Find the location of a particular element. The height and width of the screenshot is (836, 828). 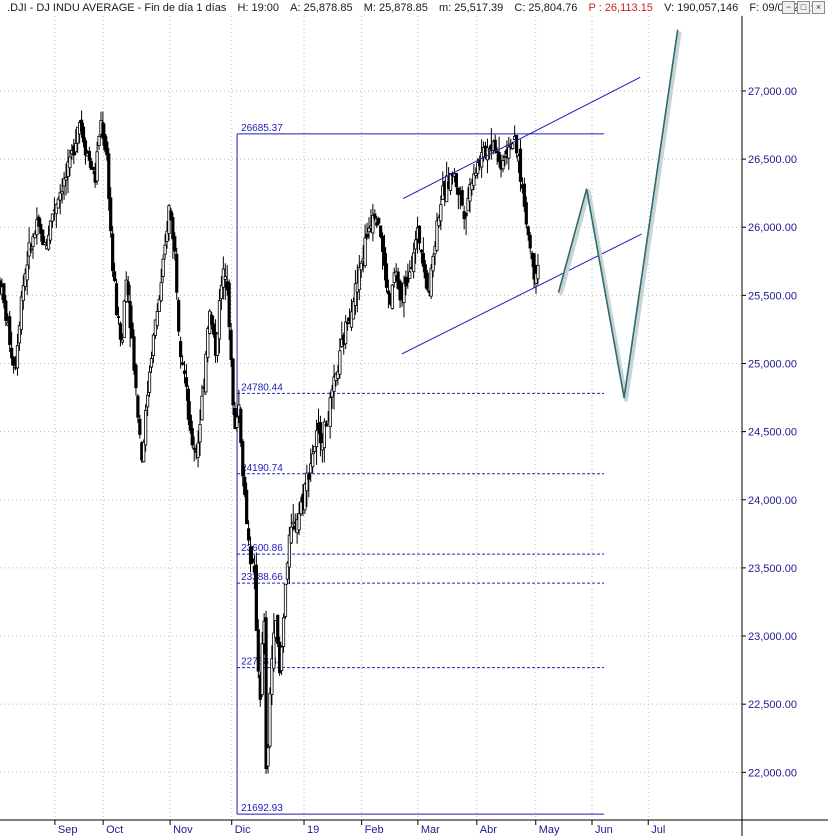

x-tick-label: Dic is located at coordinates (243, 830).